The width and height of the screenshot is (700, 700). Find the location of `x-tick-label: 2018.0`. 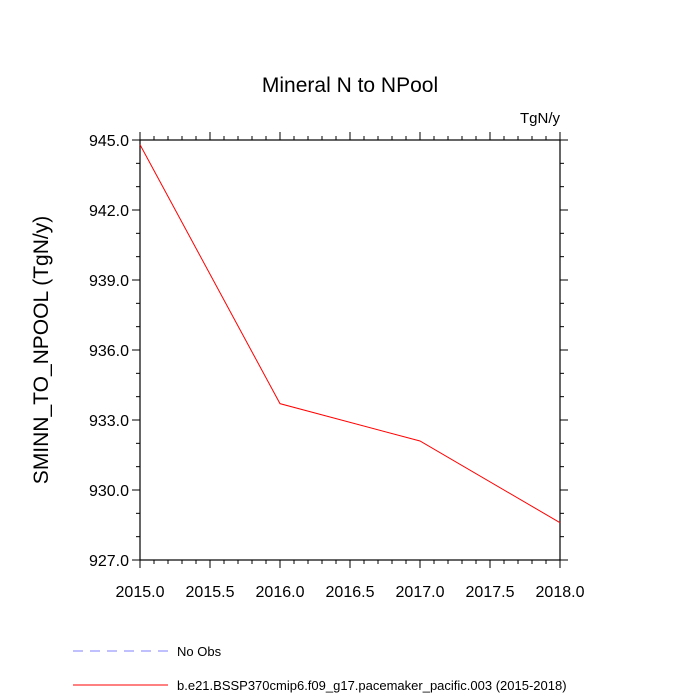

x-tick-label: 2018.0 is located at coordinates (560, 592).